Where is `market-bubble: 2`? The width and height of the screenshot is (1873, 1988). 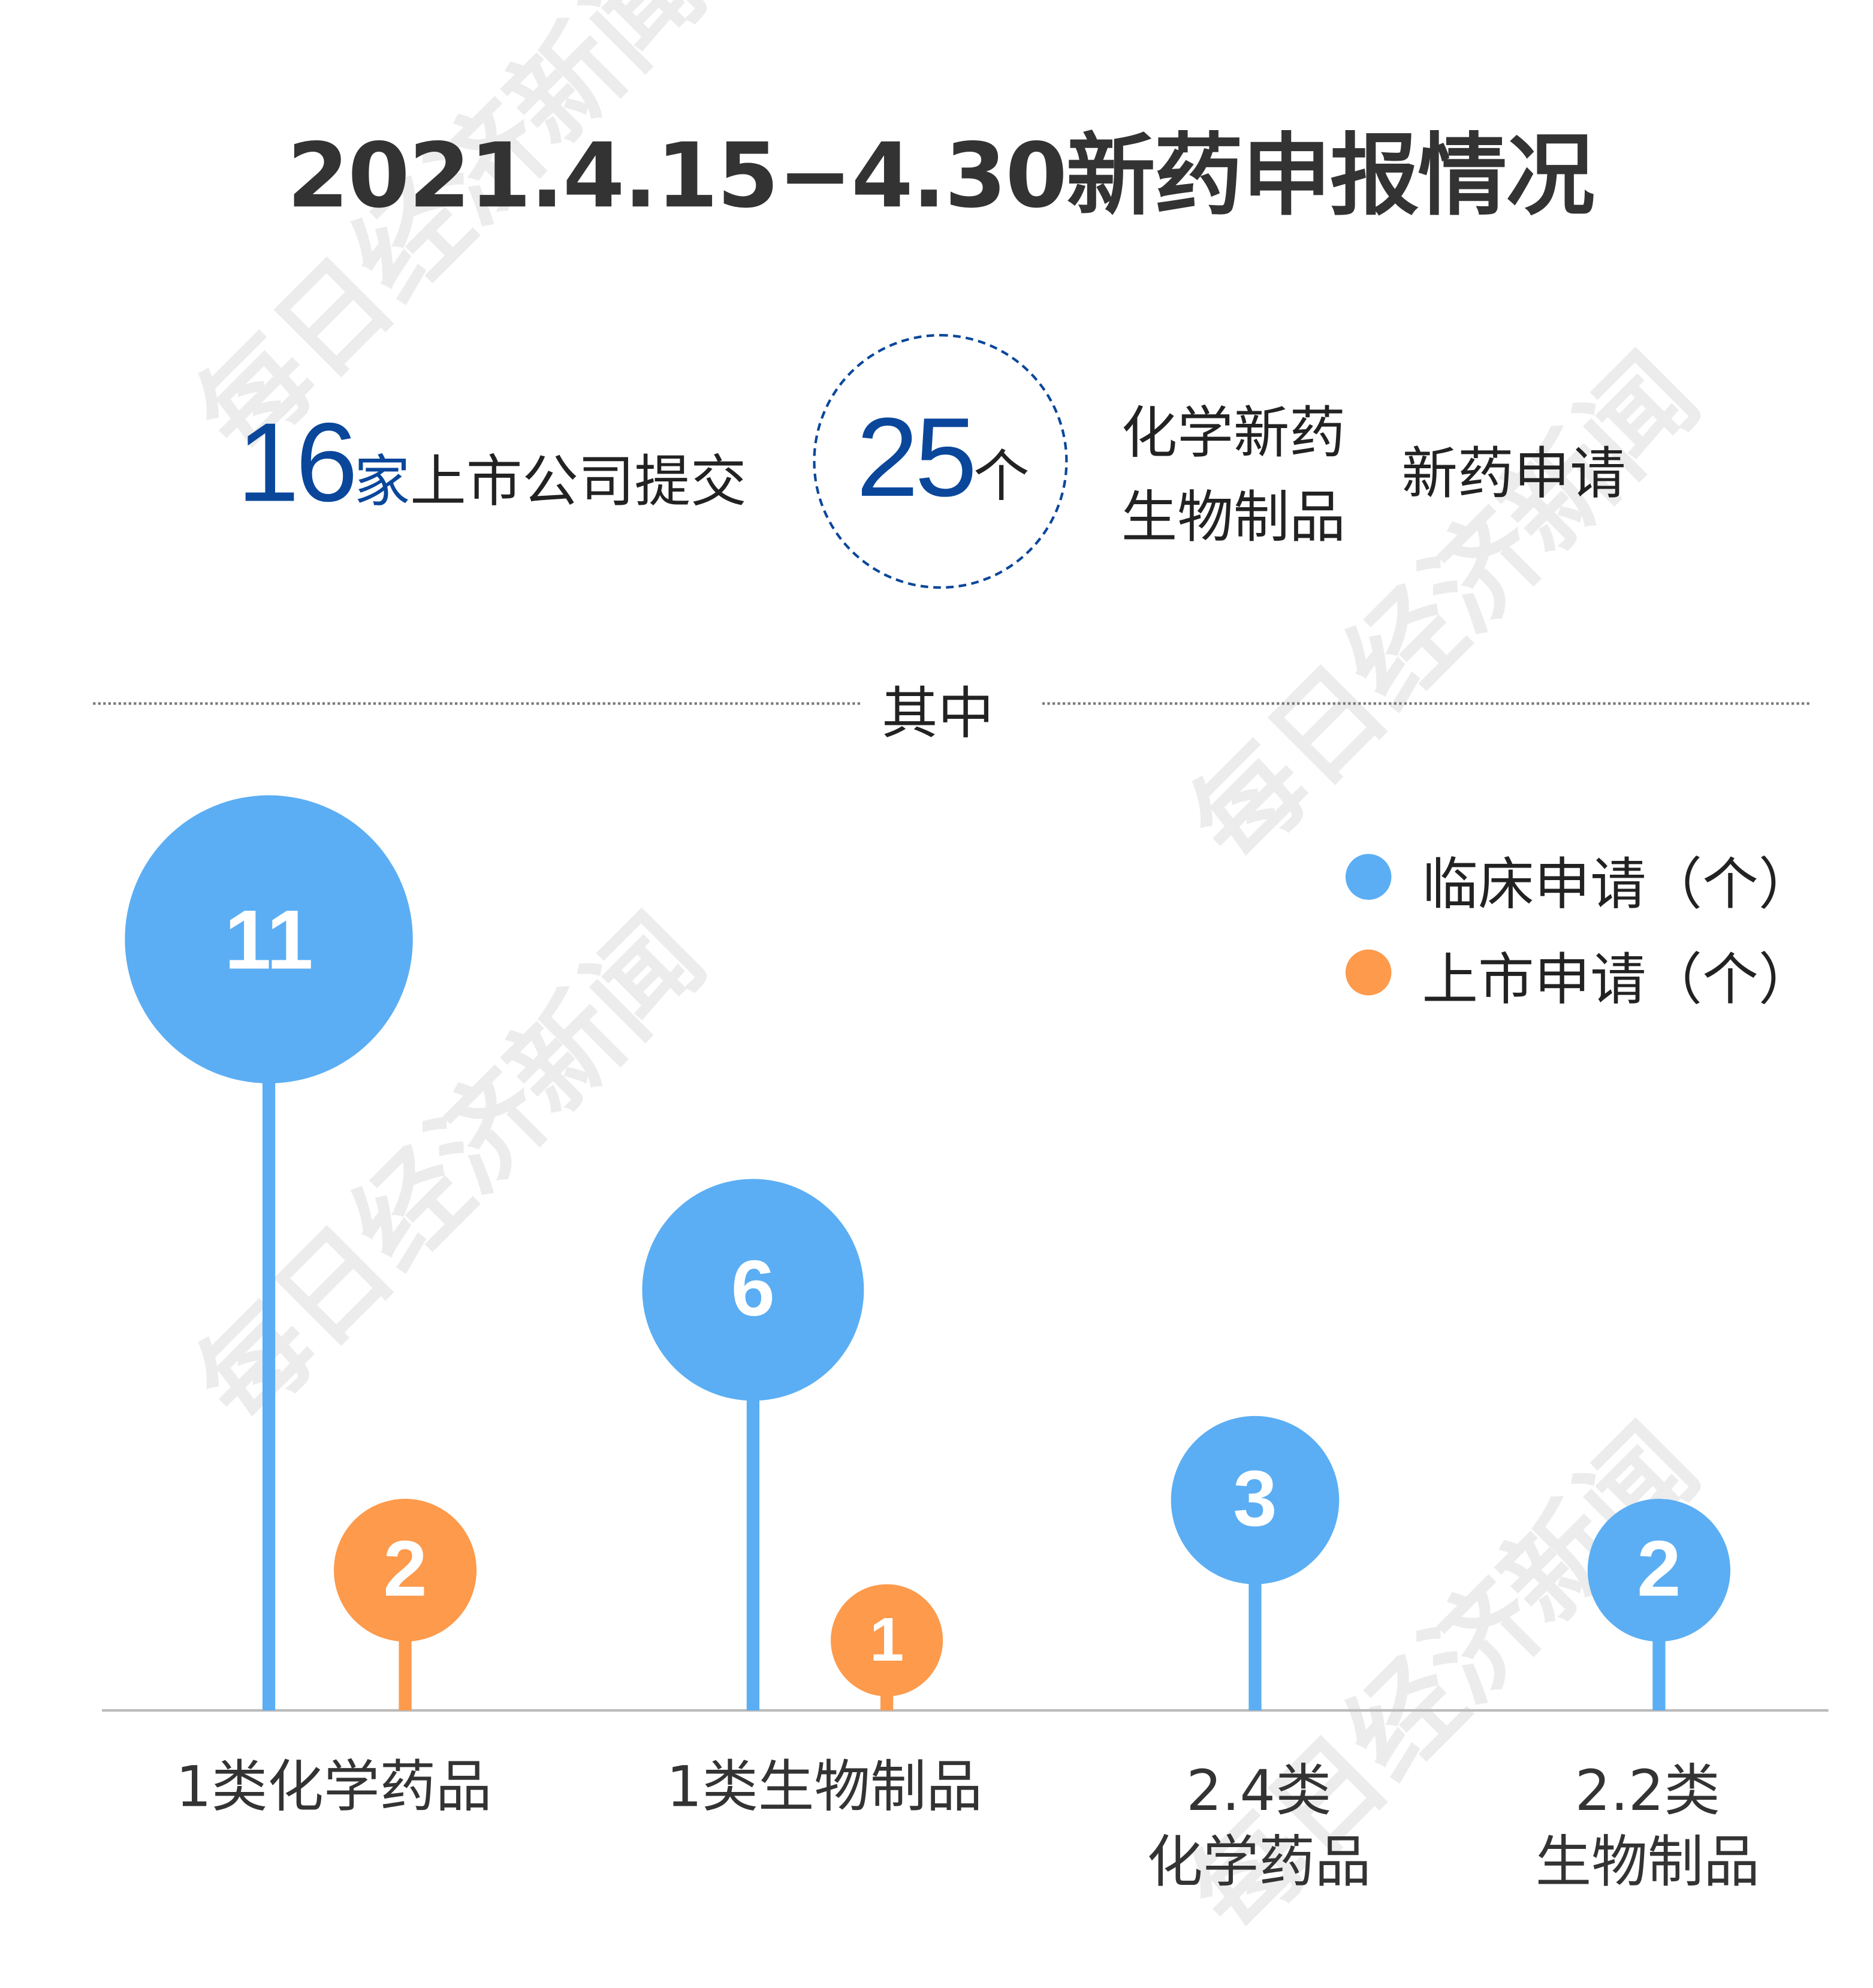 market-bubble: 2 is located at coordinates (405, 1570).